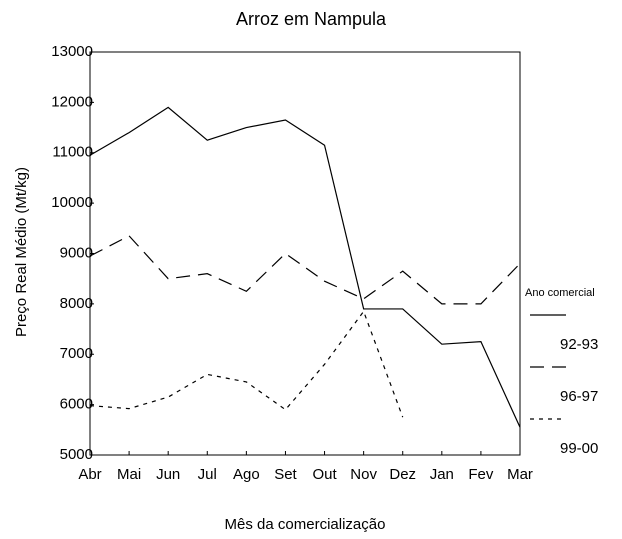 The width and height of the screenshot is (622, 539). Describe the element at coordinates (76, 252) in the screenshot. I see `y-tick-label: 9000` at that location.